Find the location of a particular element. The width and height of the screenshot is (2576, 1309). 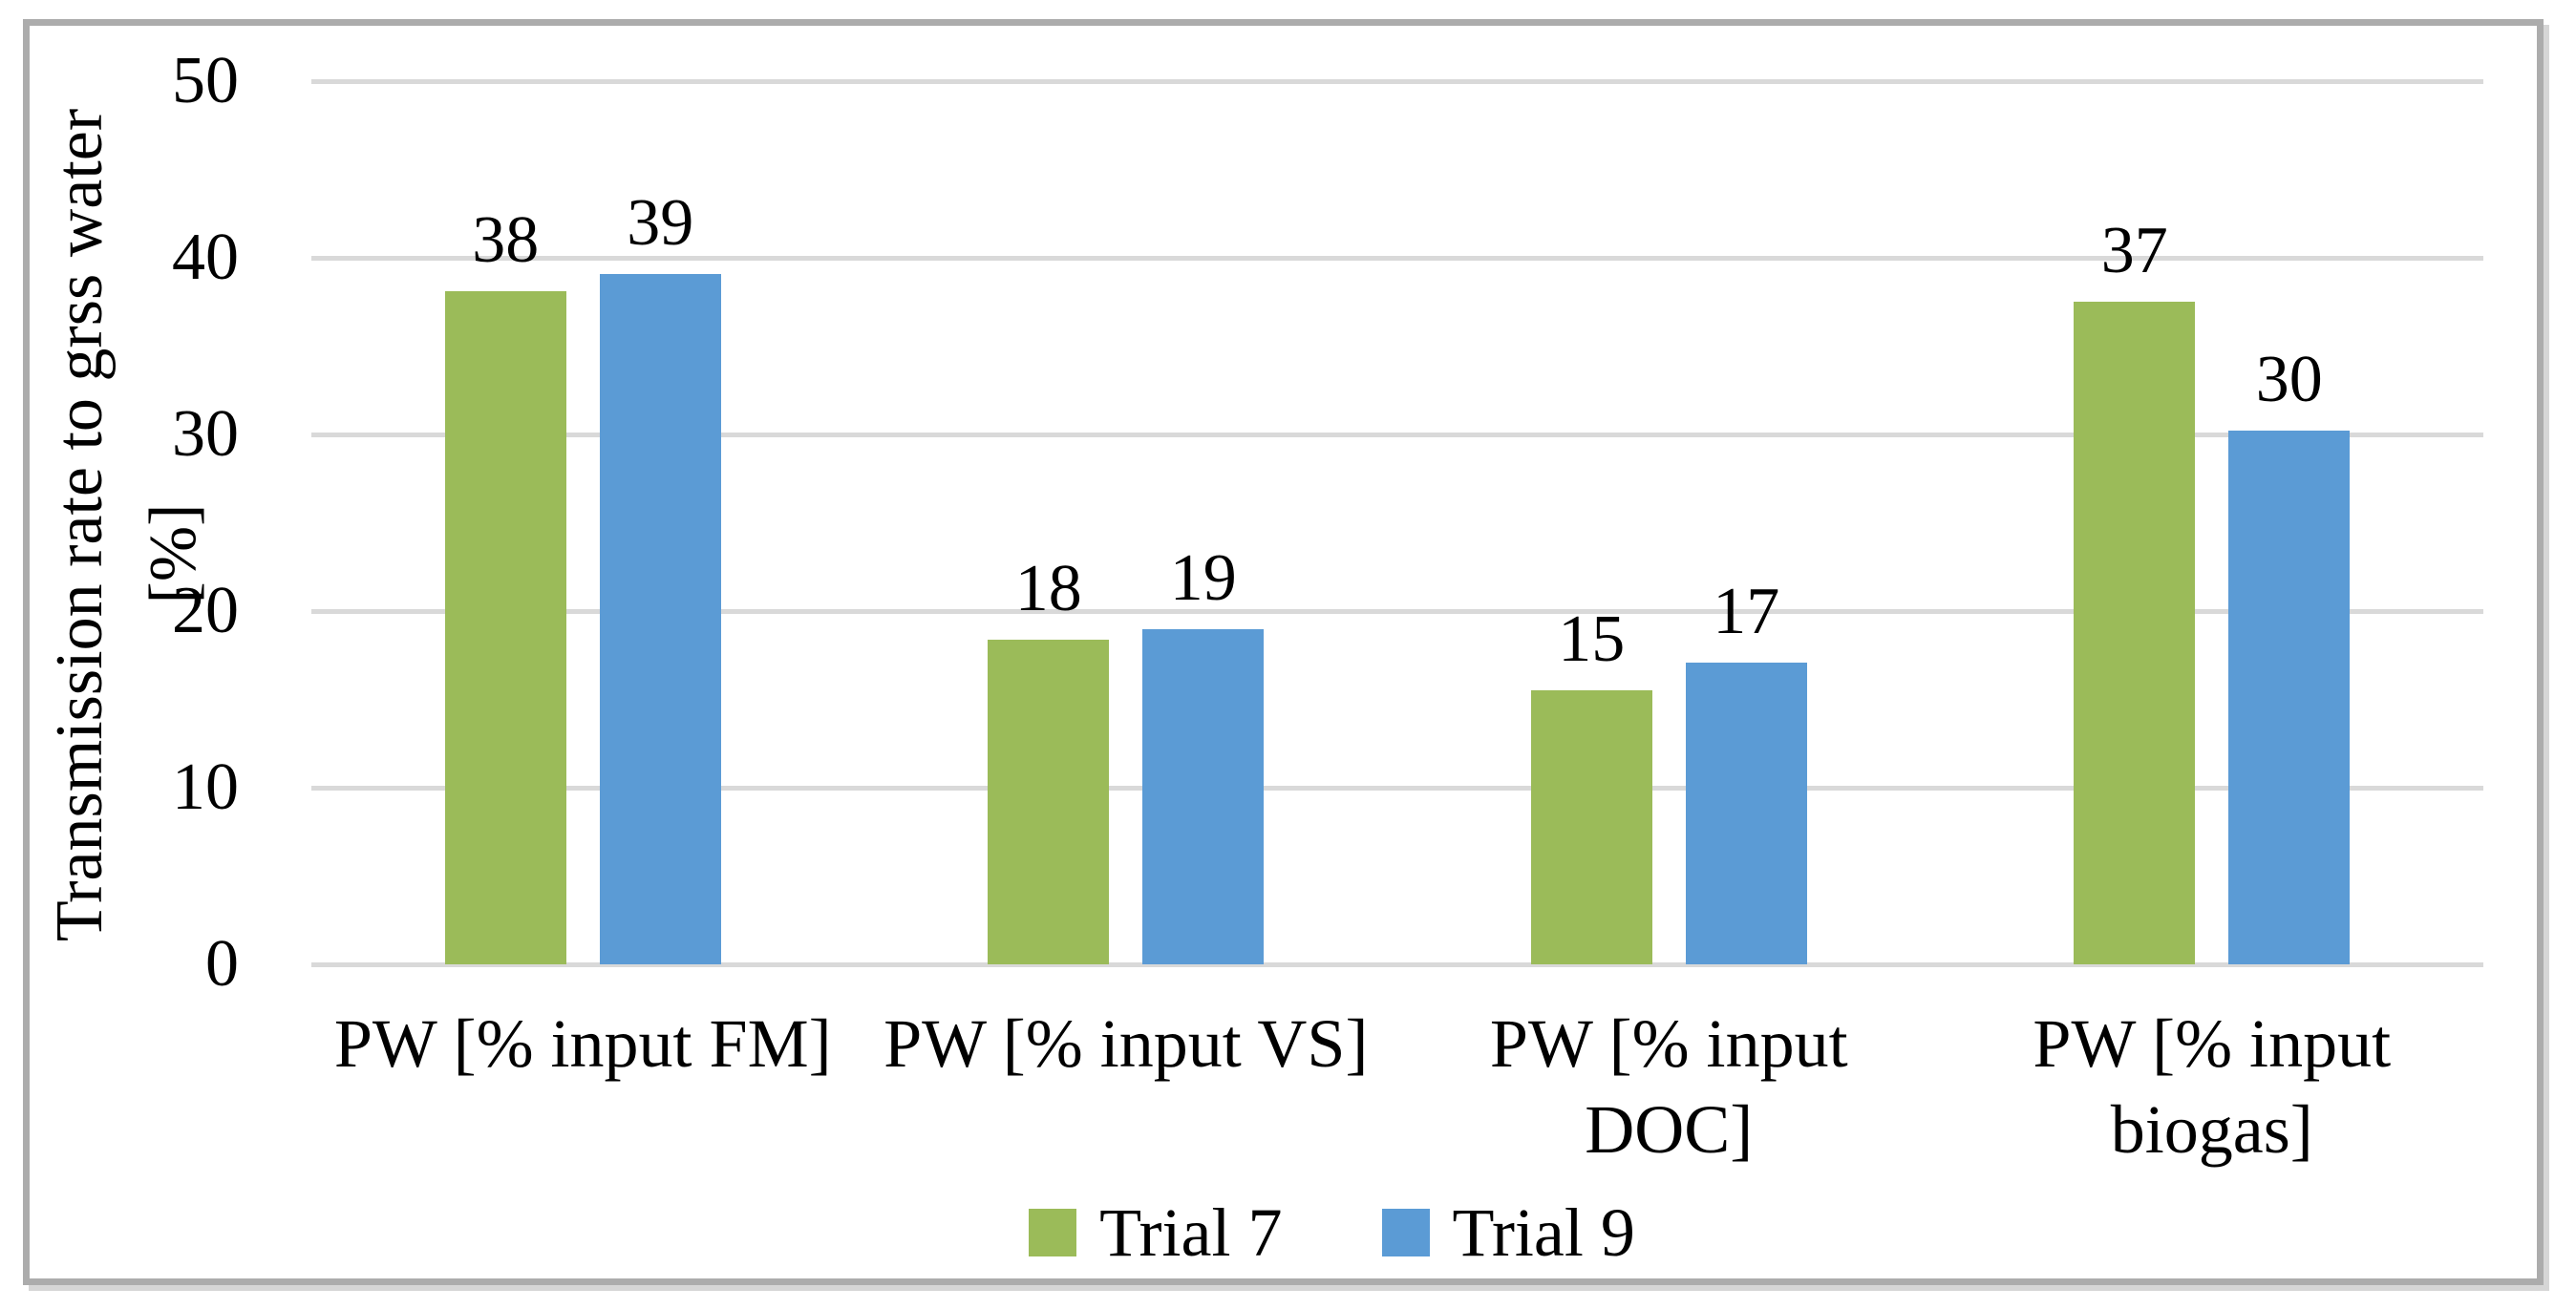

bar-value-label: 39 is located at coordinates (660, 223).